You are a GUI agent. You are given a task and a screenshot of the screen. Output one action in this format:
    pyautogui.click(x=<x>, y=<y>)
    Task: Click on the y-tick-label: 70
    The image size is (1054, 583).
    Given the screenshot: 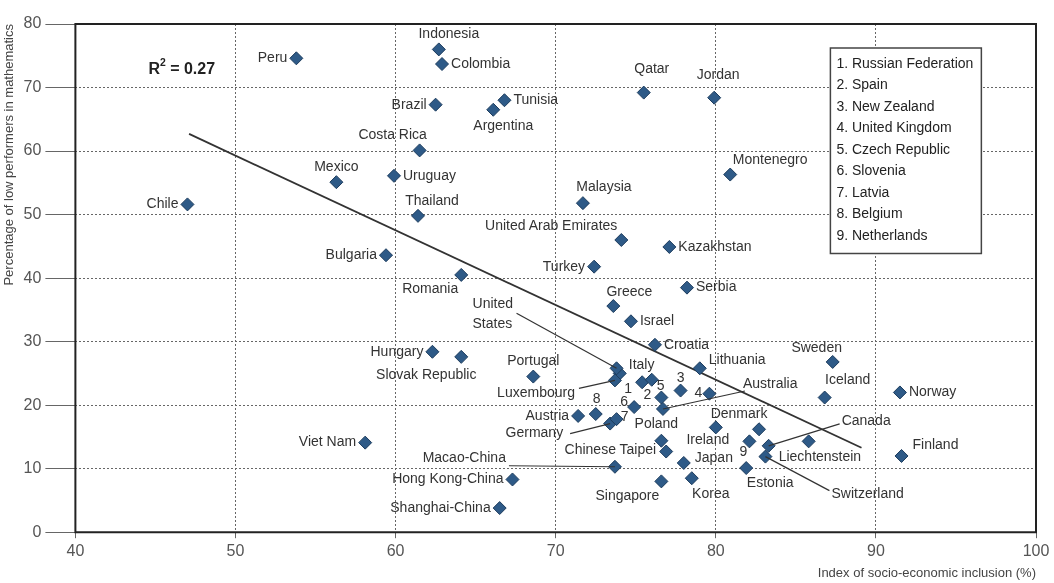 What is the action you would take?
    pyautogui.click(x=32, y=86)
    